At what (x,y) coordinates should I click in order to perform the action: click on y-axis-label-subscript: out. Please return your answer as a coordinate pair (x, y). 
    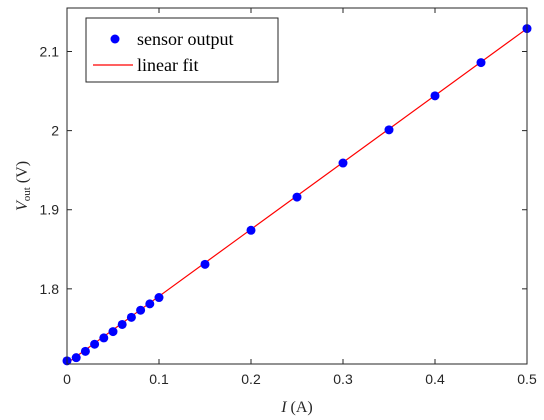
    Looking at the image, I should click on (27, 194).